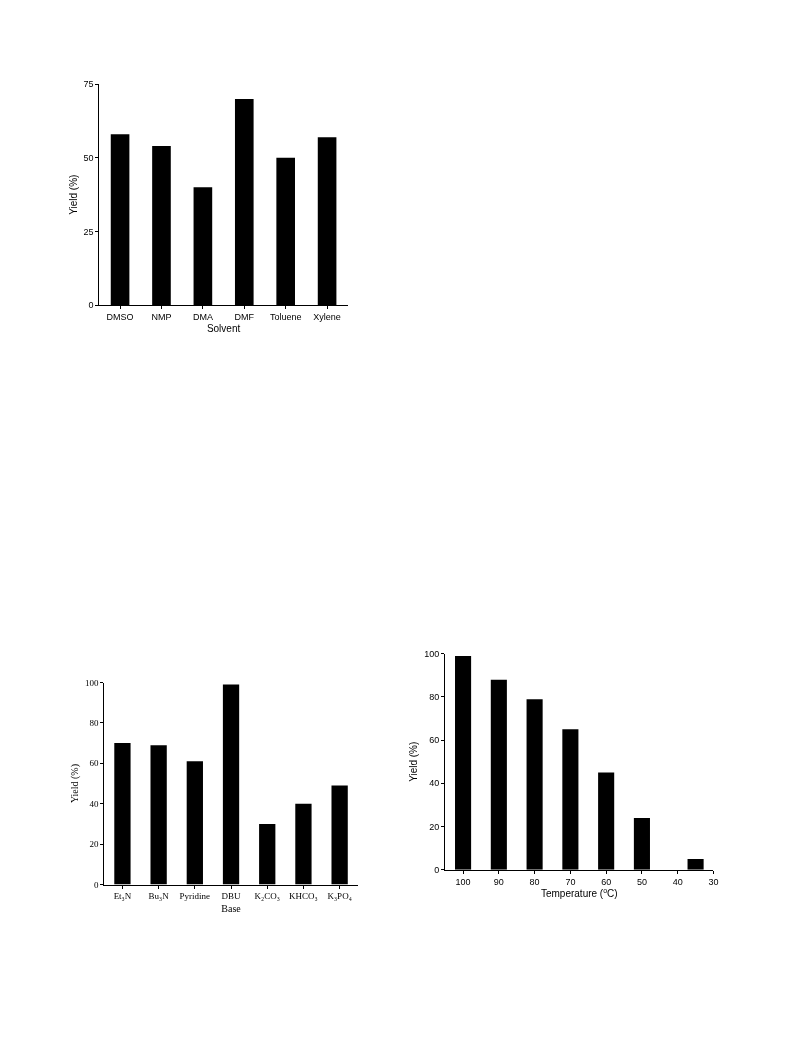 This screenshot has height=1053, width=793. I want to click on x-tick-label: 100, so click(463, 881).